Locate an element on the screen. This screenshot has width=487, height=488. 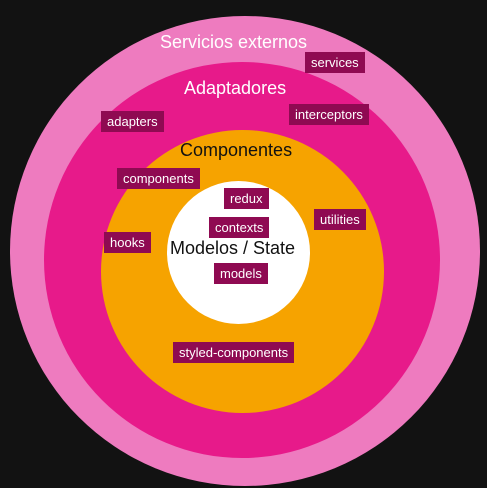
tag-styled-components: styled-components is located at coordinates (234, 352).